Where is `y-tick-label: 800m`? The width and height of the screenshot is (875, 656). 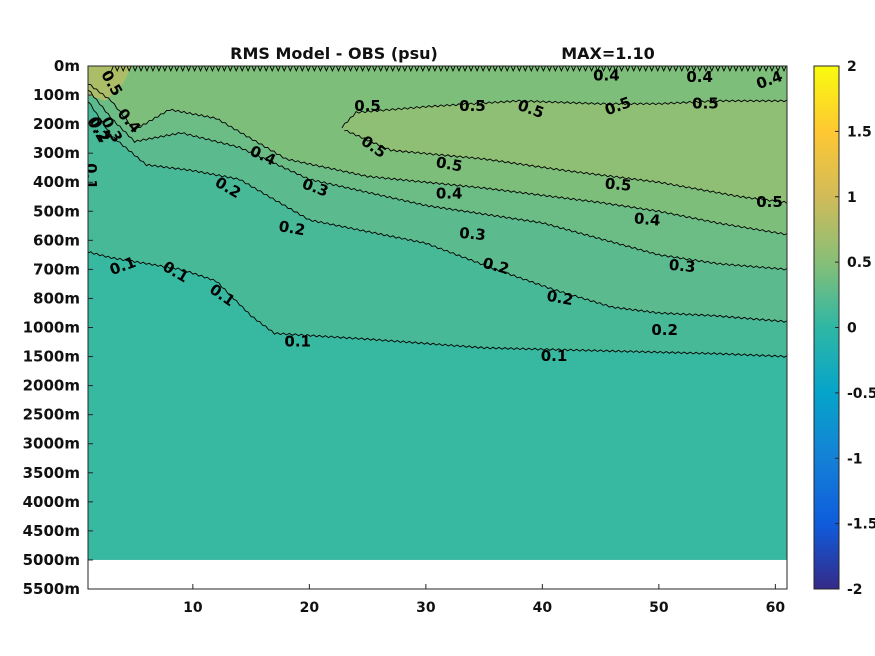
y-tick-label: 800m is located at coordinates (56, 298).